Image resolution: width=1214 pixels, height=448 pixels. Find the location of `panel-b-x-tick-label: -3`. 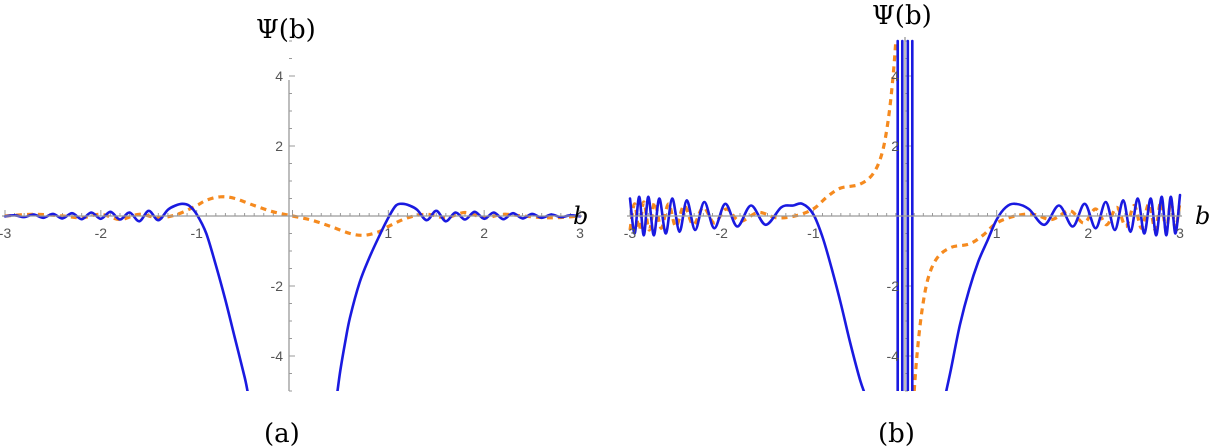

panel-b-x-tick-label: -3 is located at coordinates (630, 233).